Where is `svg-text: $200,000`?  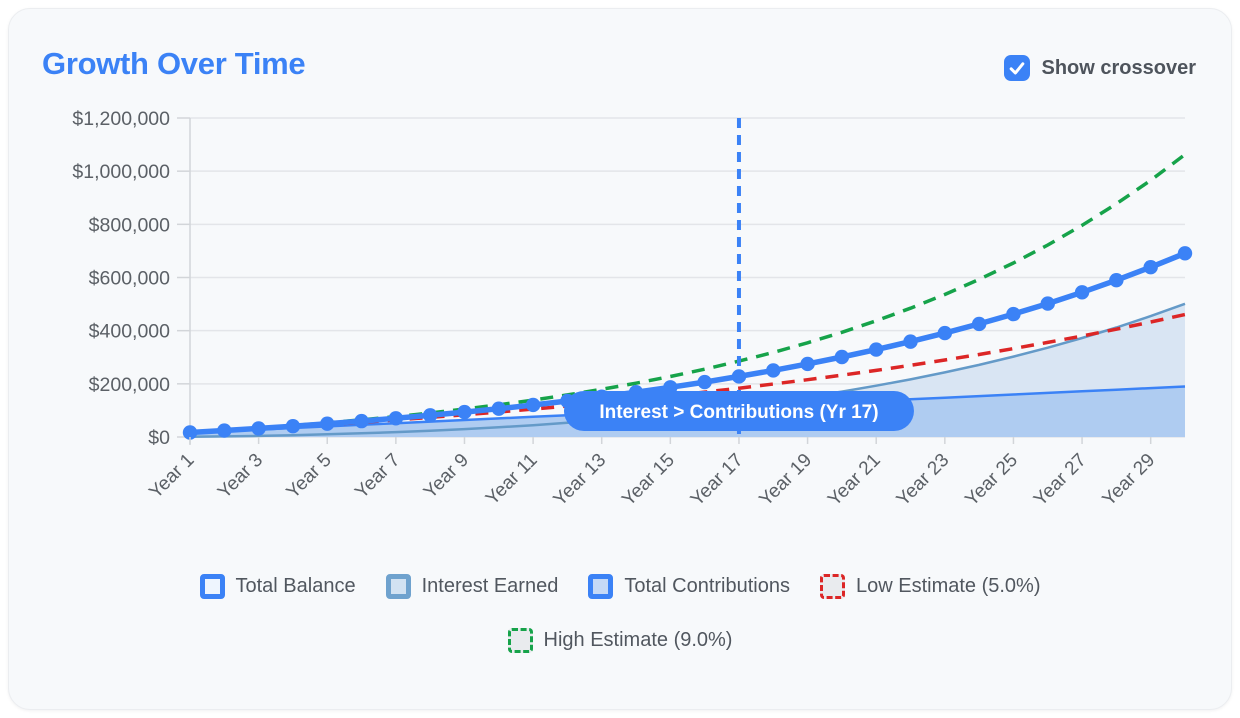 svg-text: $200,000 is located at coordinates (129, 385).